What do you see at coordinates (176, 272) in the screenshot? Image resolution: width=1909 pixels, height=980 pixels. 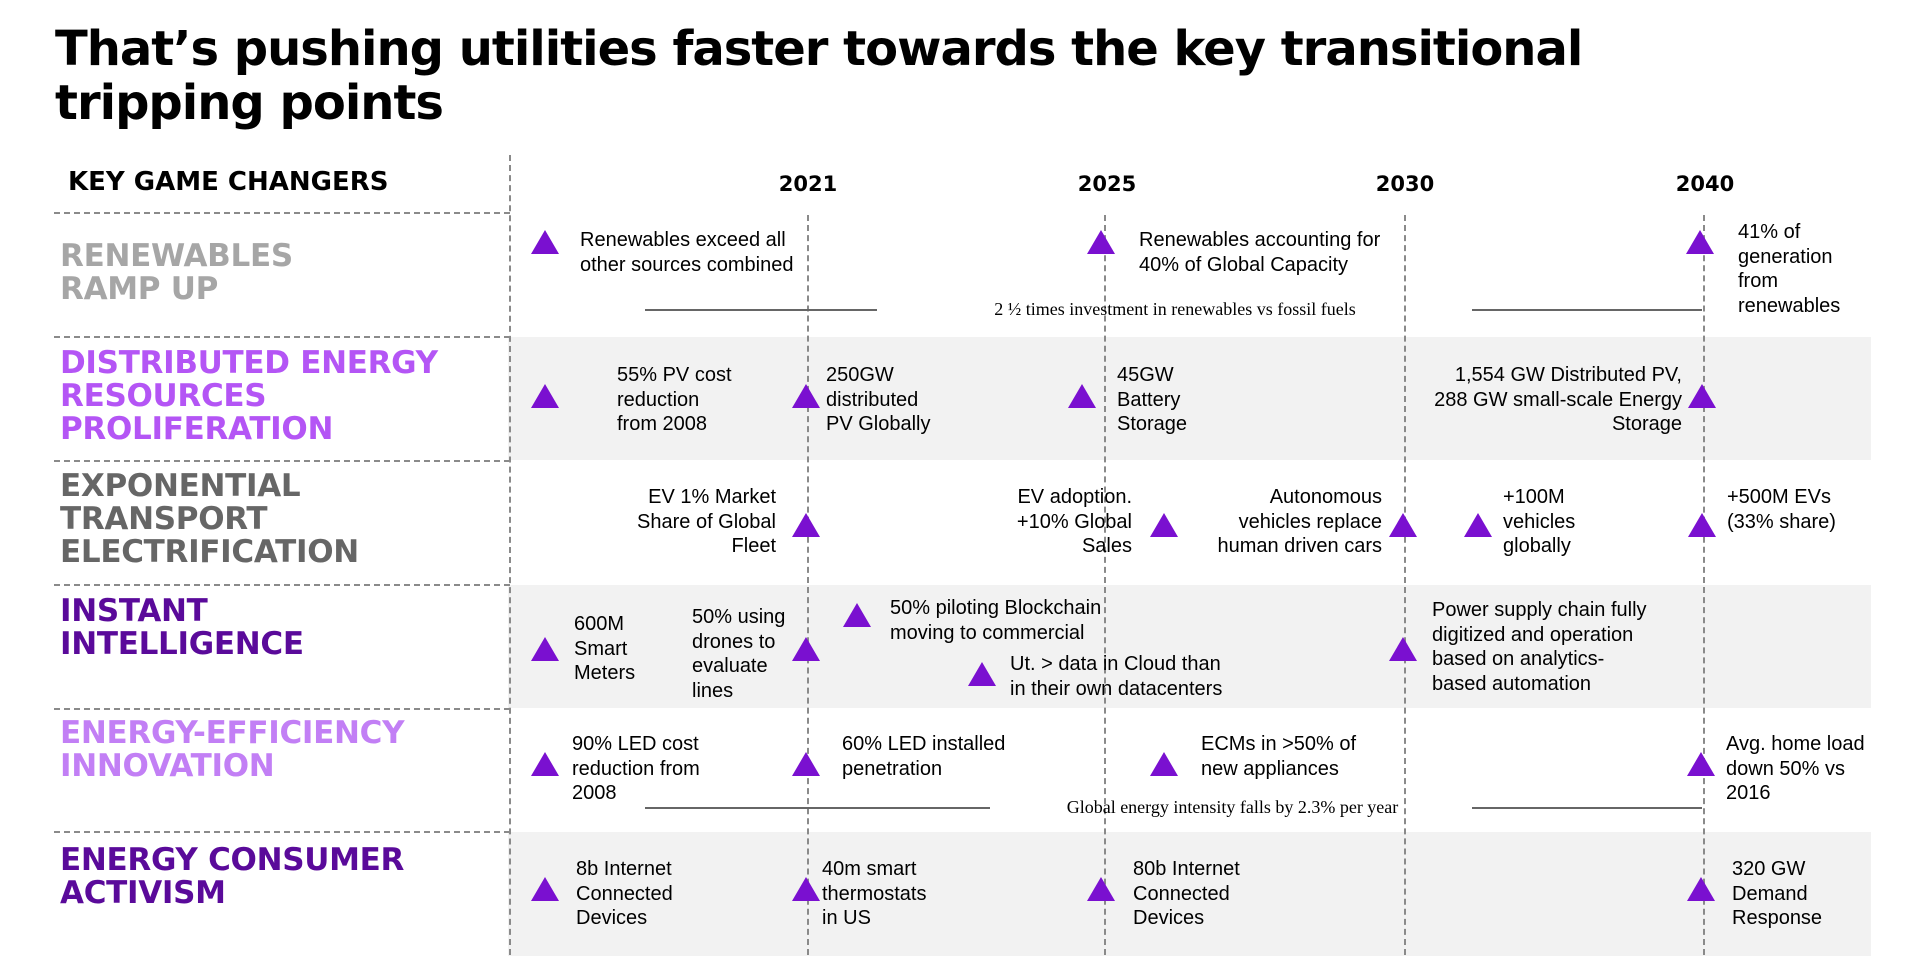 I see `category-renewables: RENEWABLES RAMP UP` at bounding box center [176, 272].